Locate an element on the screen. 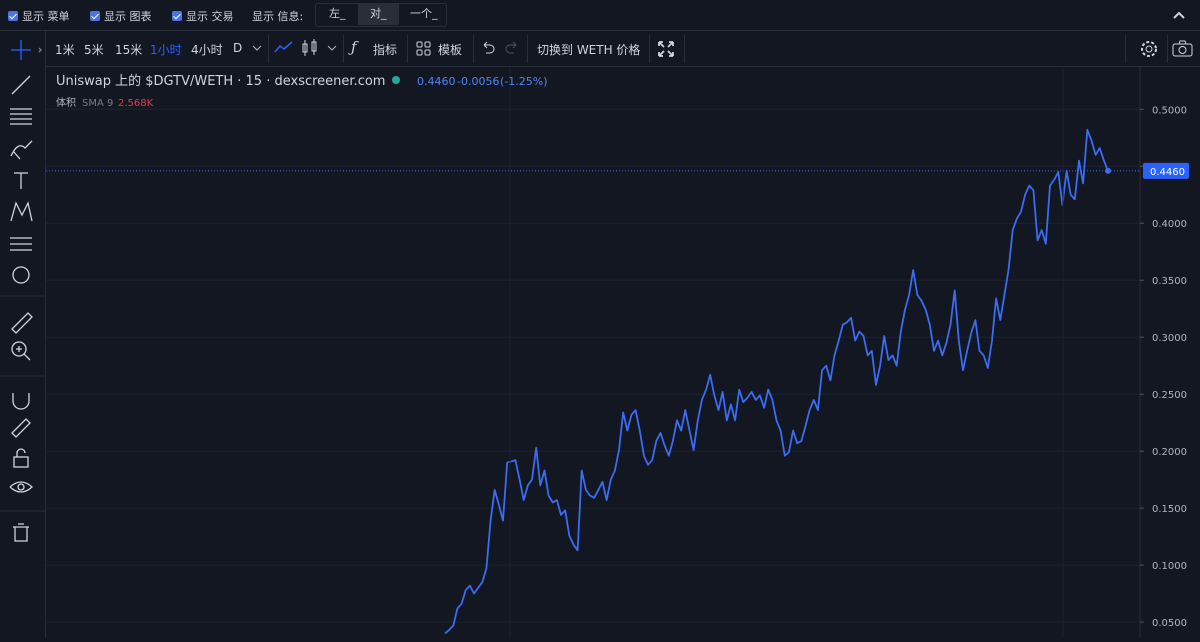 This screenshot has height=642, width=1200. magnet-tool is located at coordinates (21, 401).